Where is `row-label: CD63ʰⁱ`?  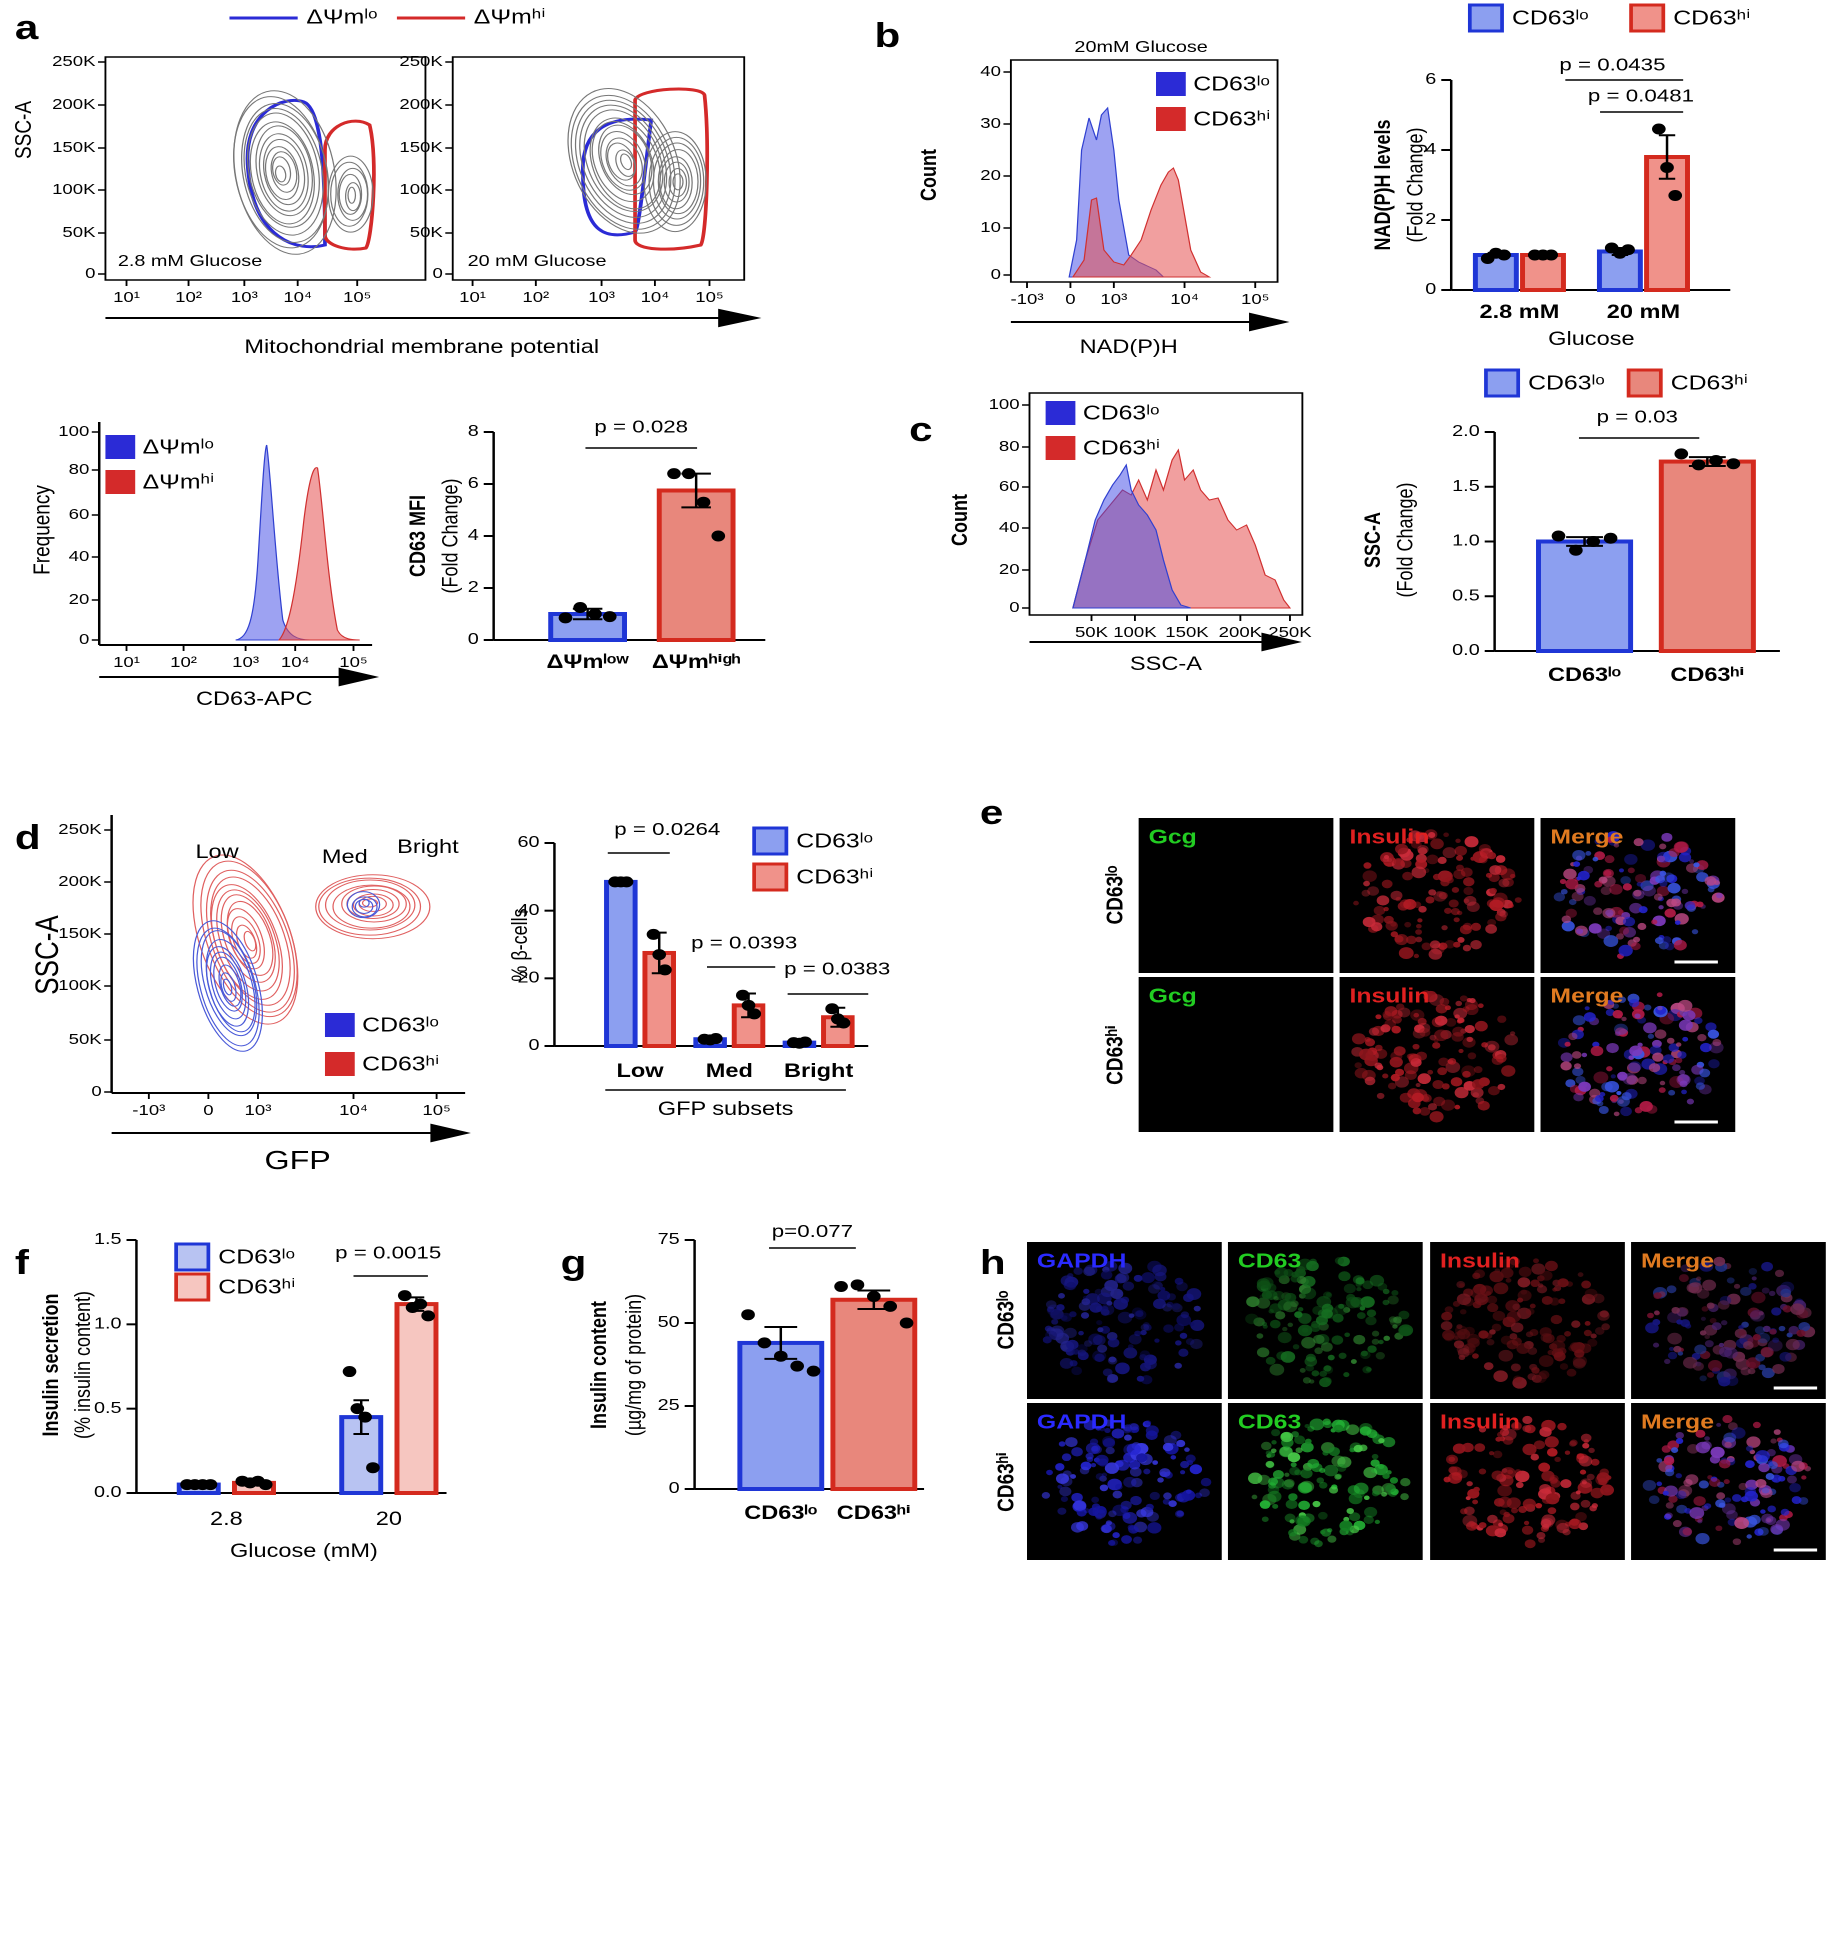
row-label: CD63ʰⁱ is located at coordinates (1115, 1055).